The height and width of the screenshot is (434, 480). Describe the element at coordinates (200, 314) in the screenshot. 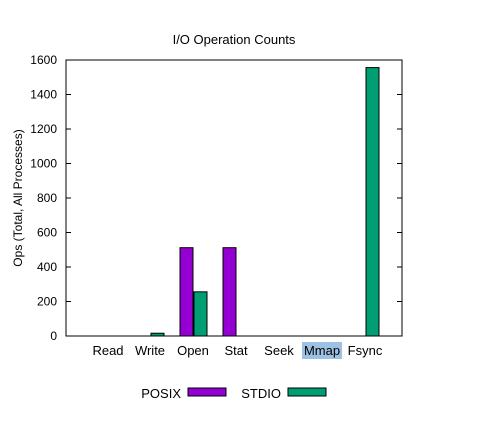

I see `bar-stdio-open` at that location.